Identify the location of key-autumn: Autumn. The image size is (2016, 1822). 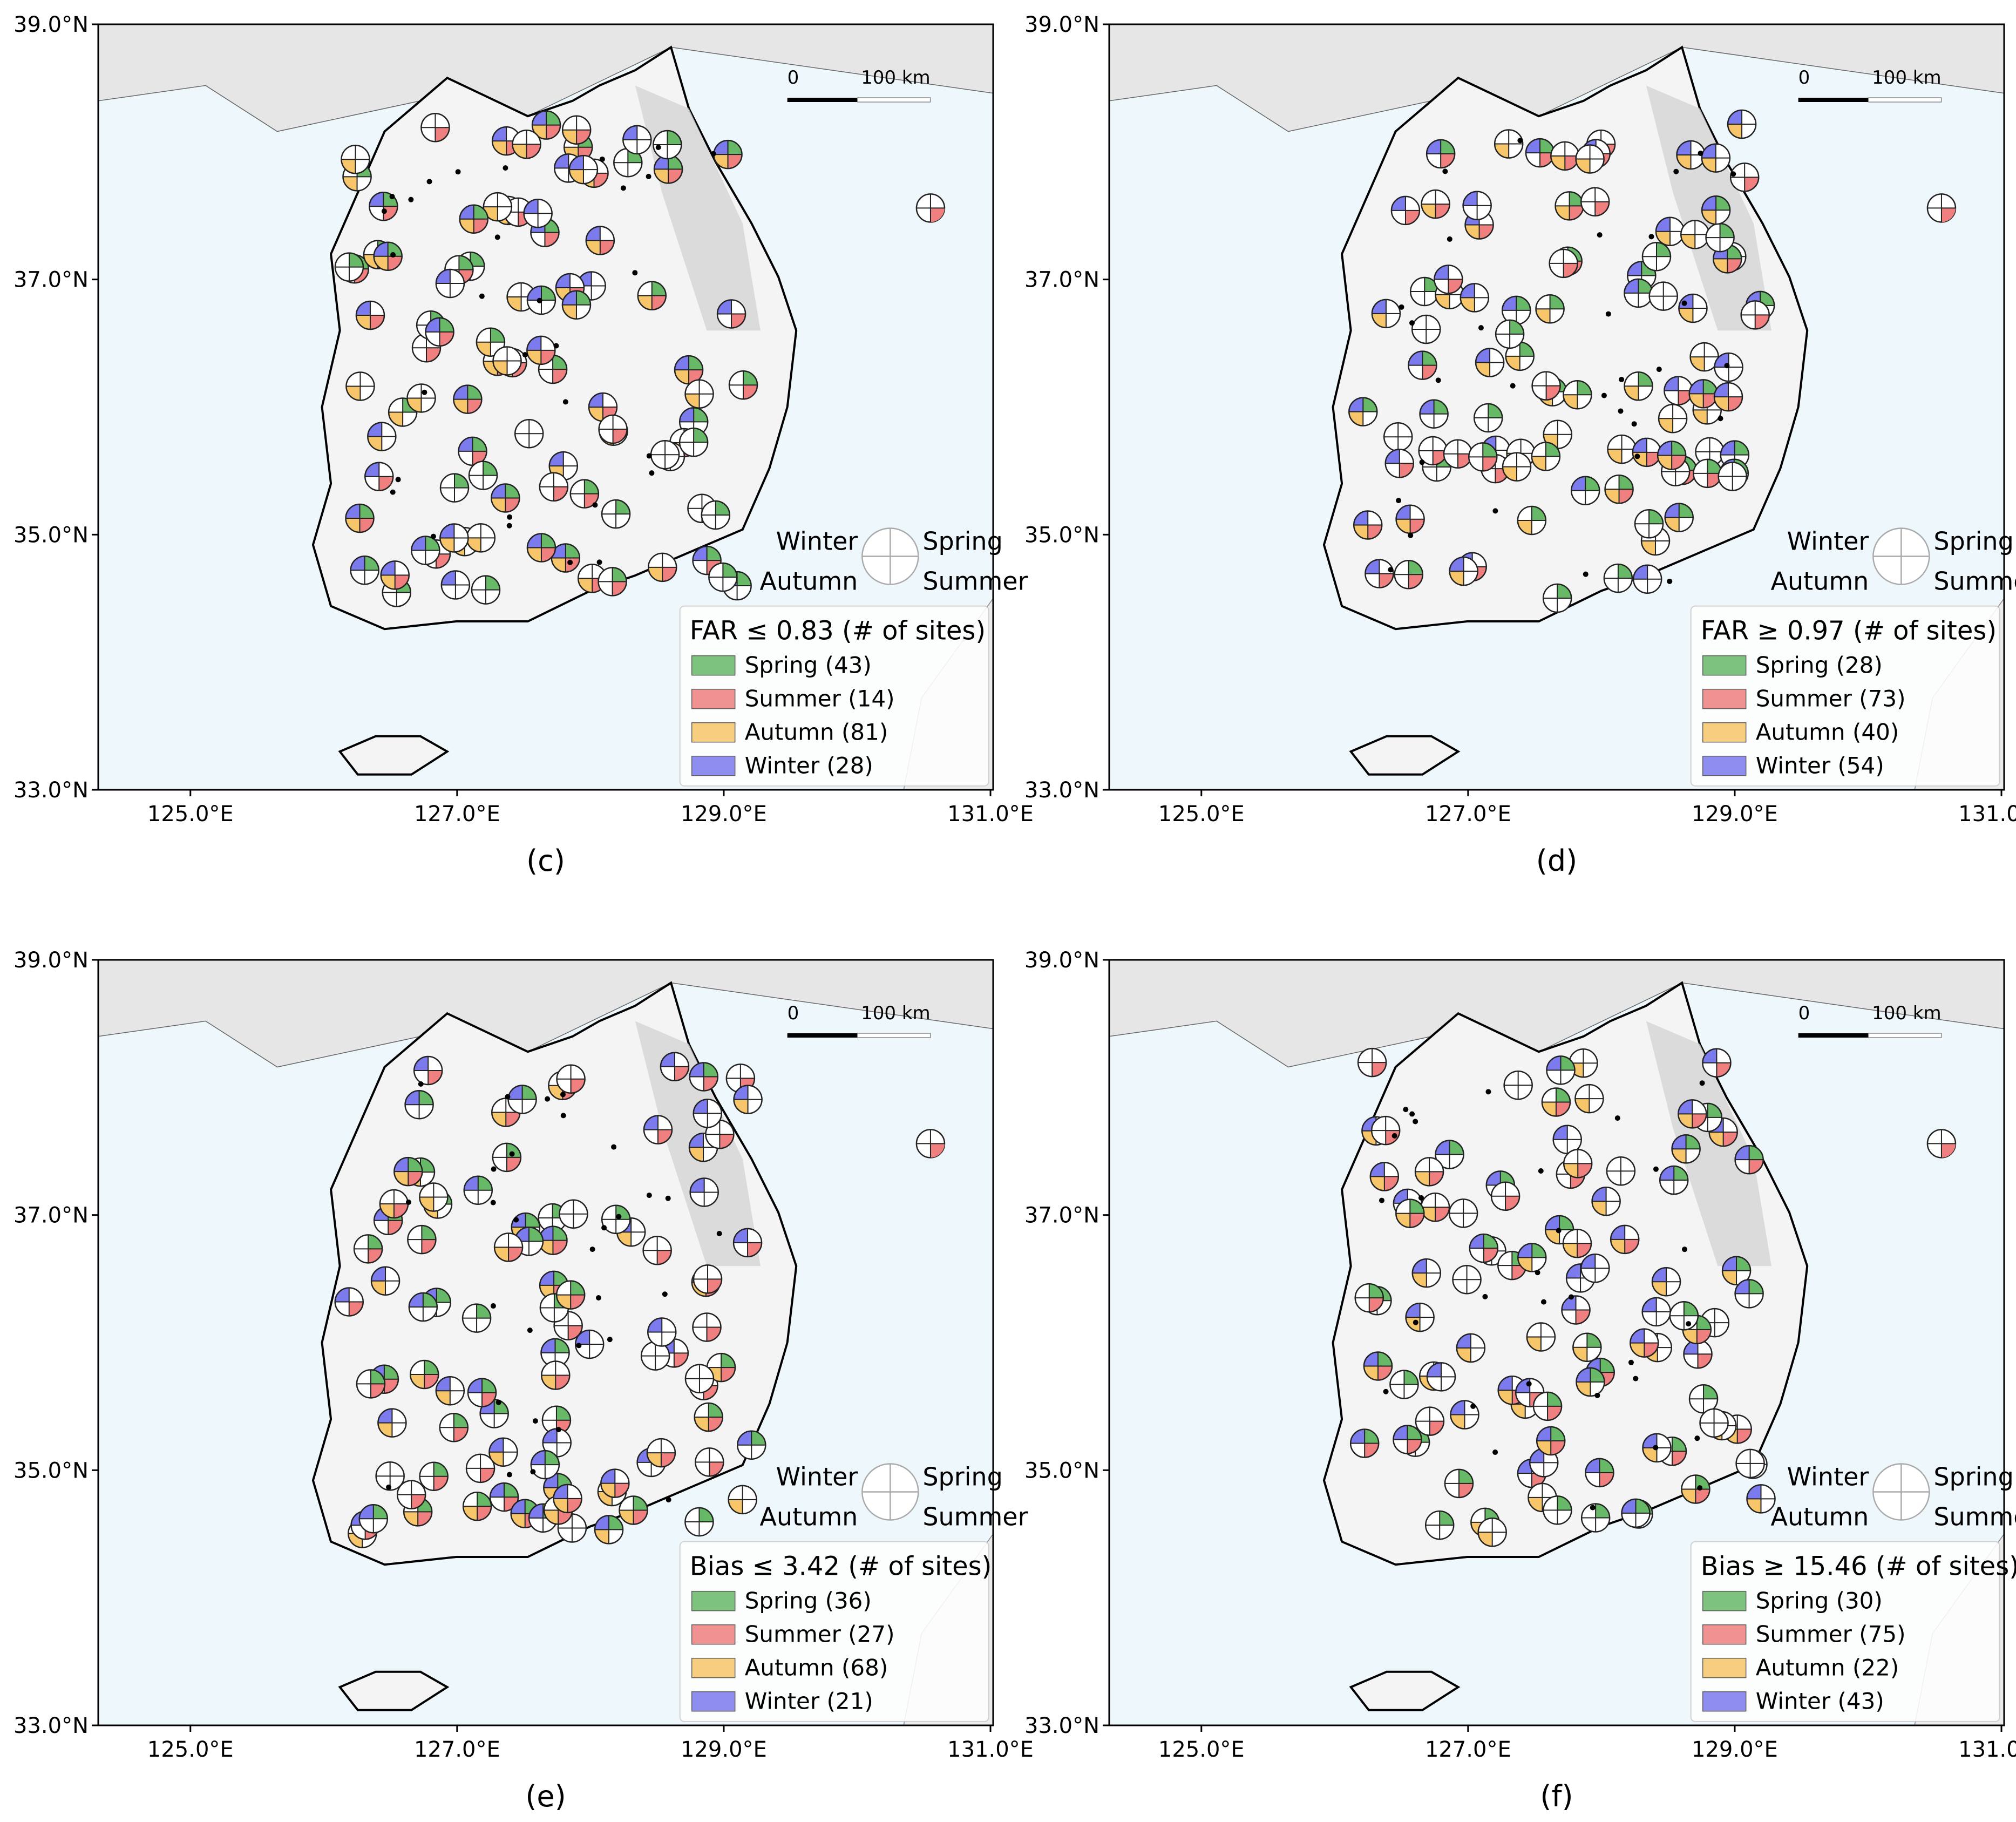
(809, 1517).